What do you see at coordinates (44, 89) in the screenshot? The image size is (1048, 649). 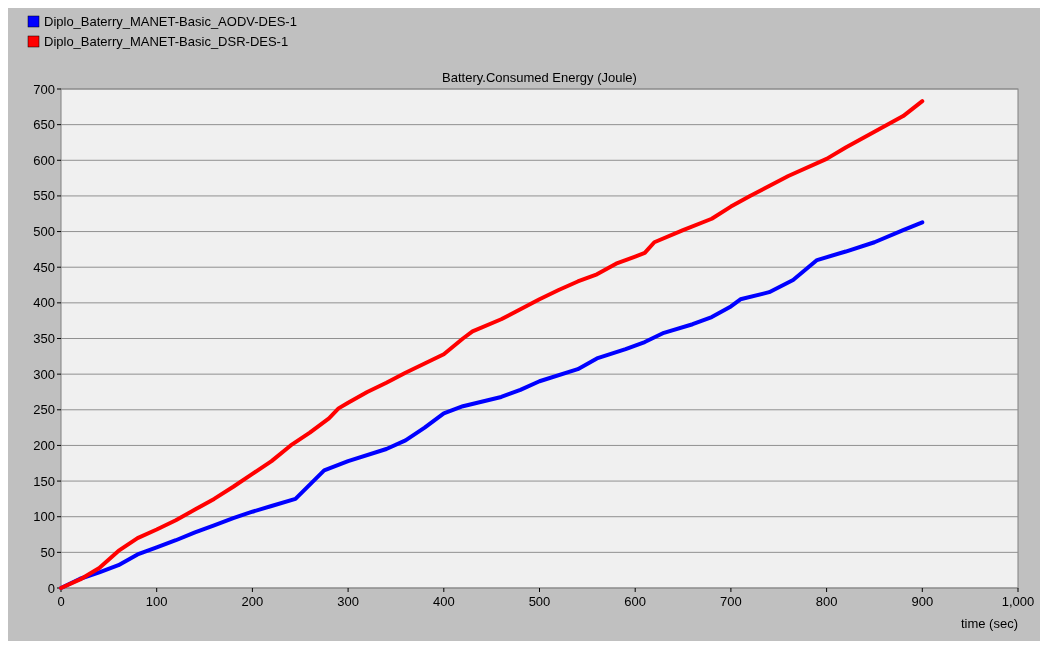 I see `y-tick-label: 700` at bounding box center [44, 89].